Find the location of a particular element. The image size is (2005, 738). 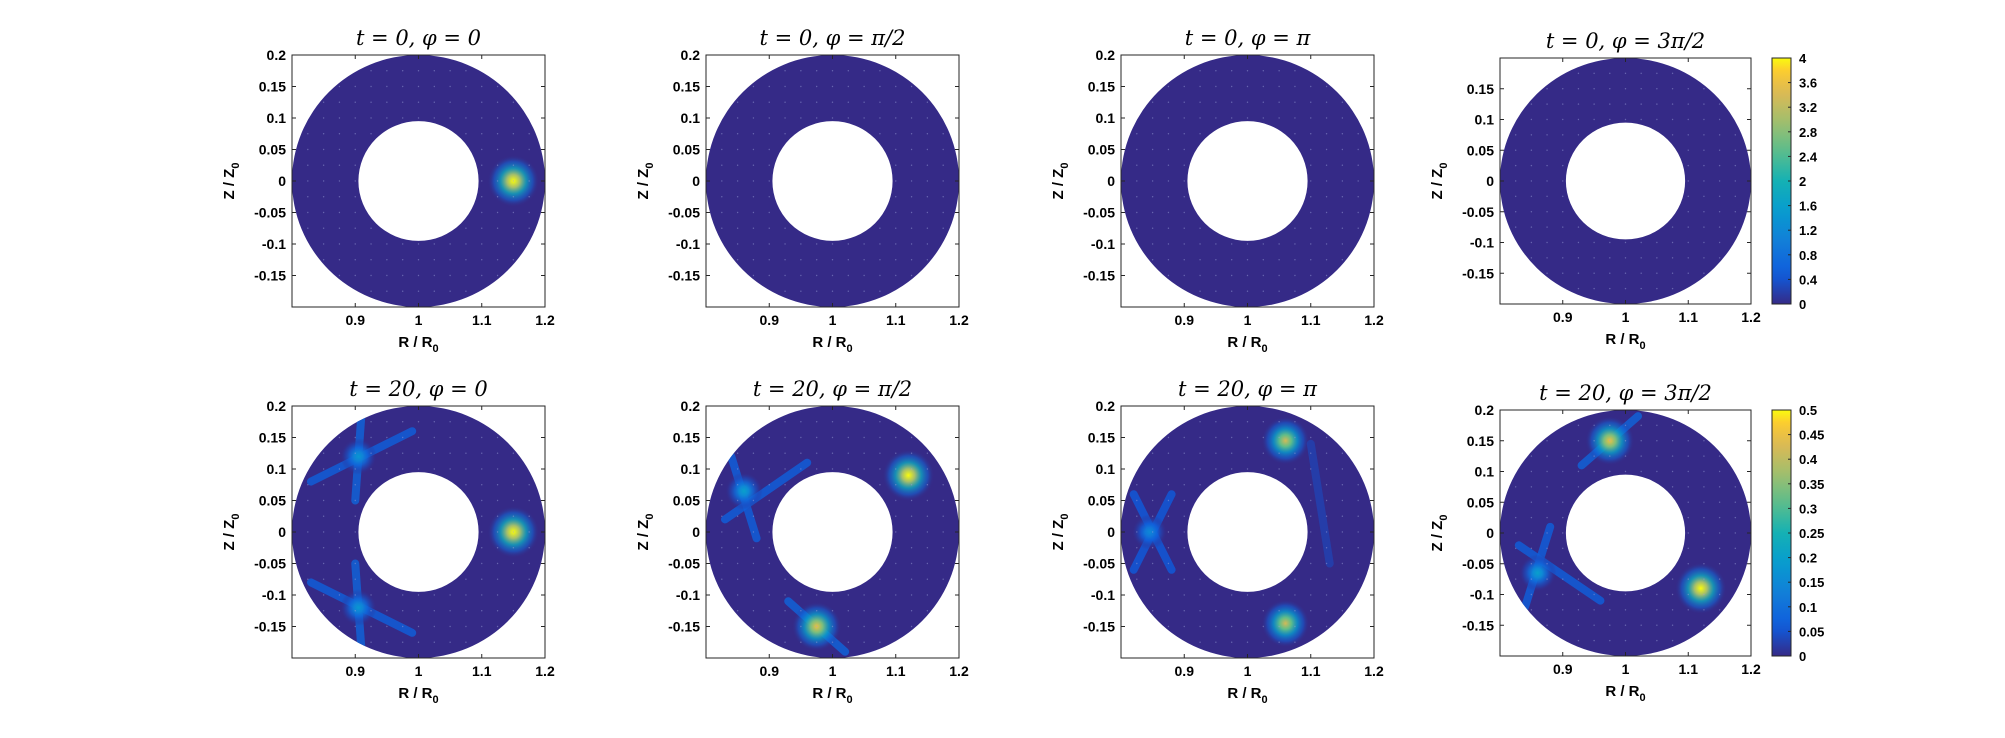

colorbar-tick-label: 0.15 is located at coordinates (1811, 582).